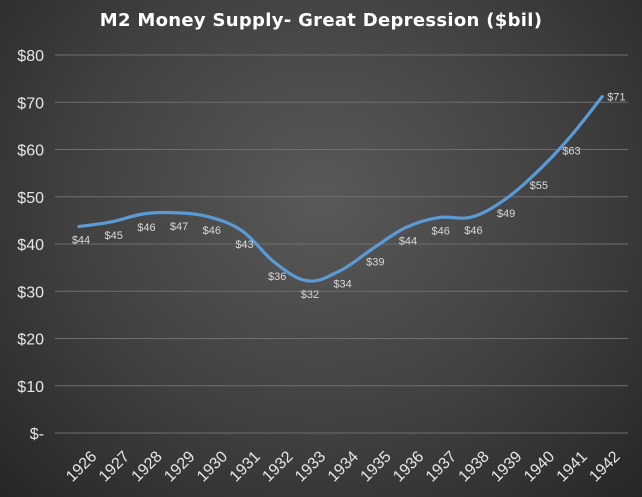 The height and width of the screenshot is (497, 642). I want to click on y-axis-ticks: $- $10 $20 $30 $40 $50 $60 $70 $80, so click(30, 245).